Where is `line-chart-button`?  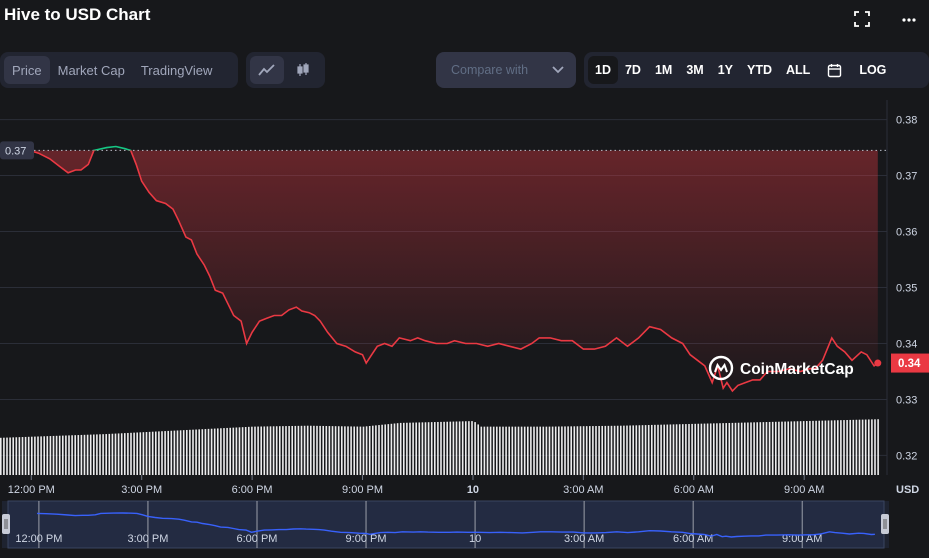
line-chart-button is located at coordinates (267, 70).